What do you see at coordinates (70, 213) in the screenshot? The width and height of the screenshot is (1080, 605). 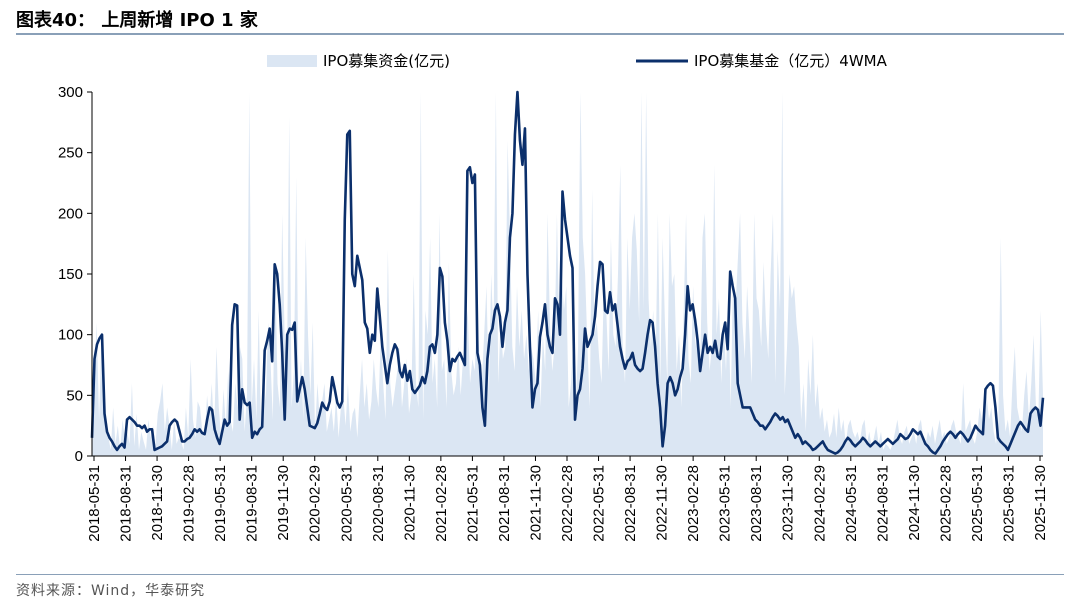 I see `y-tick-label: 200` at bounding box center [70, 213].